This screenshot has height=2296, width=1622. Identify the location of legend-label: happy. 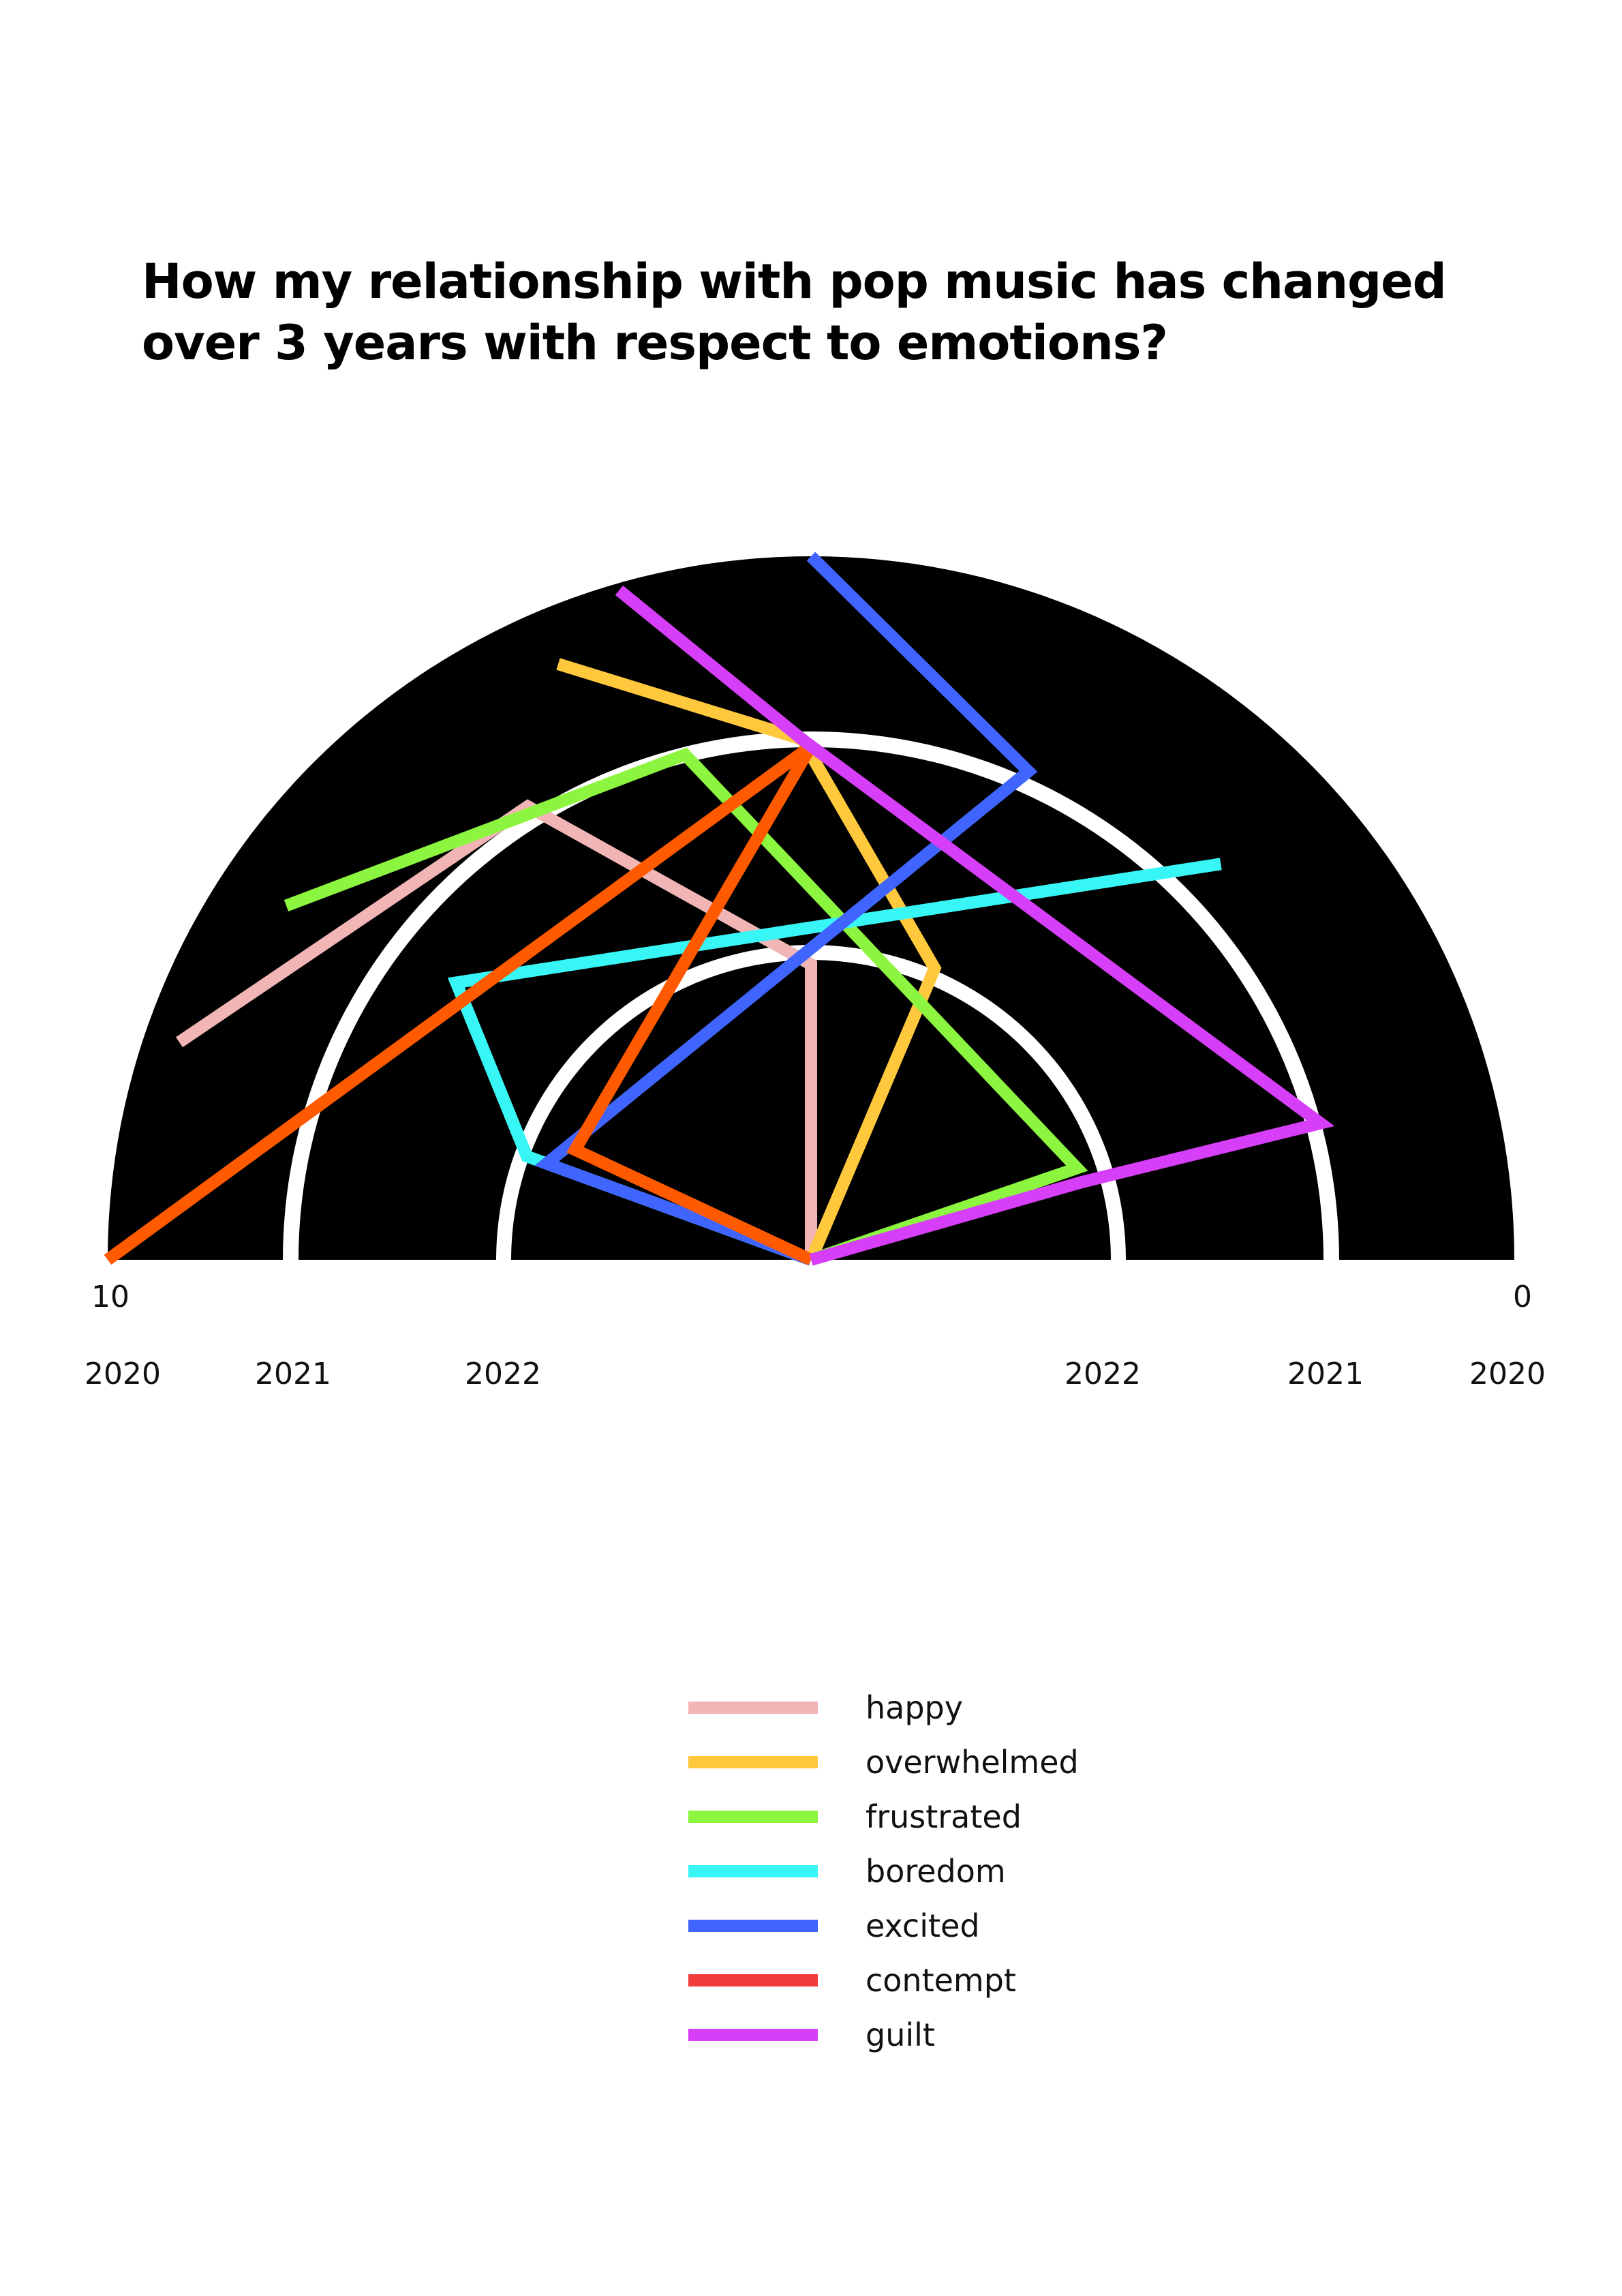
(914, 1707).